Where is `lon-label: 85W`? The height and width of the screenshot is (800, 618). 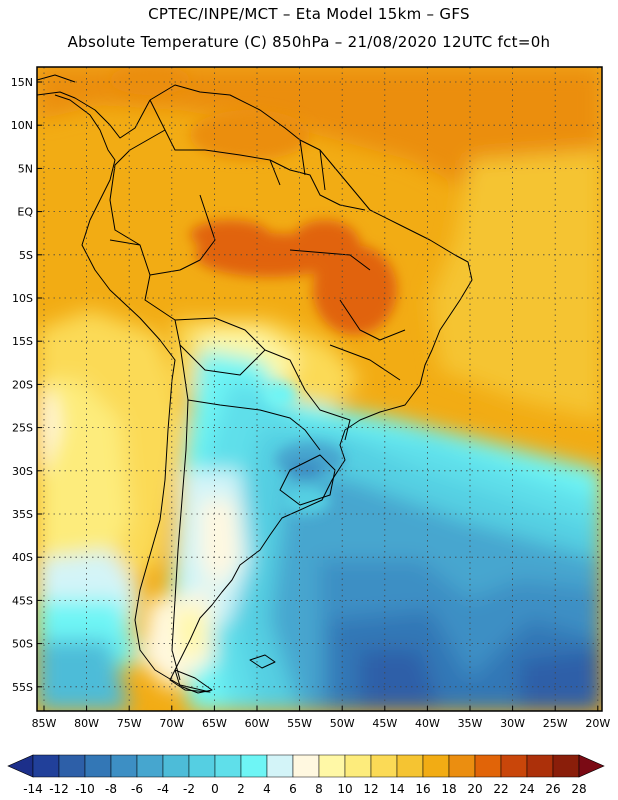 lon-label: 85W is located at coordinates (44, 723).